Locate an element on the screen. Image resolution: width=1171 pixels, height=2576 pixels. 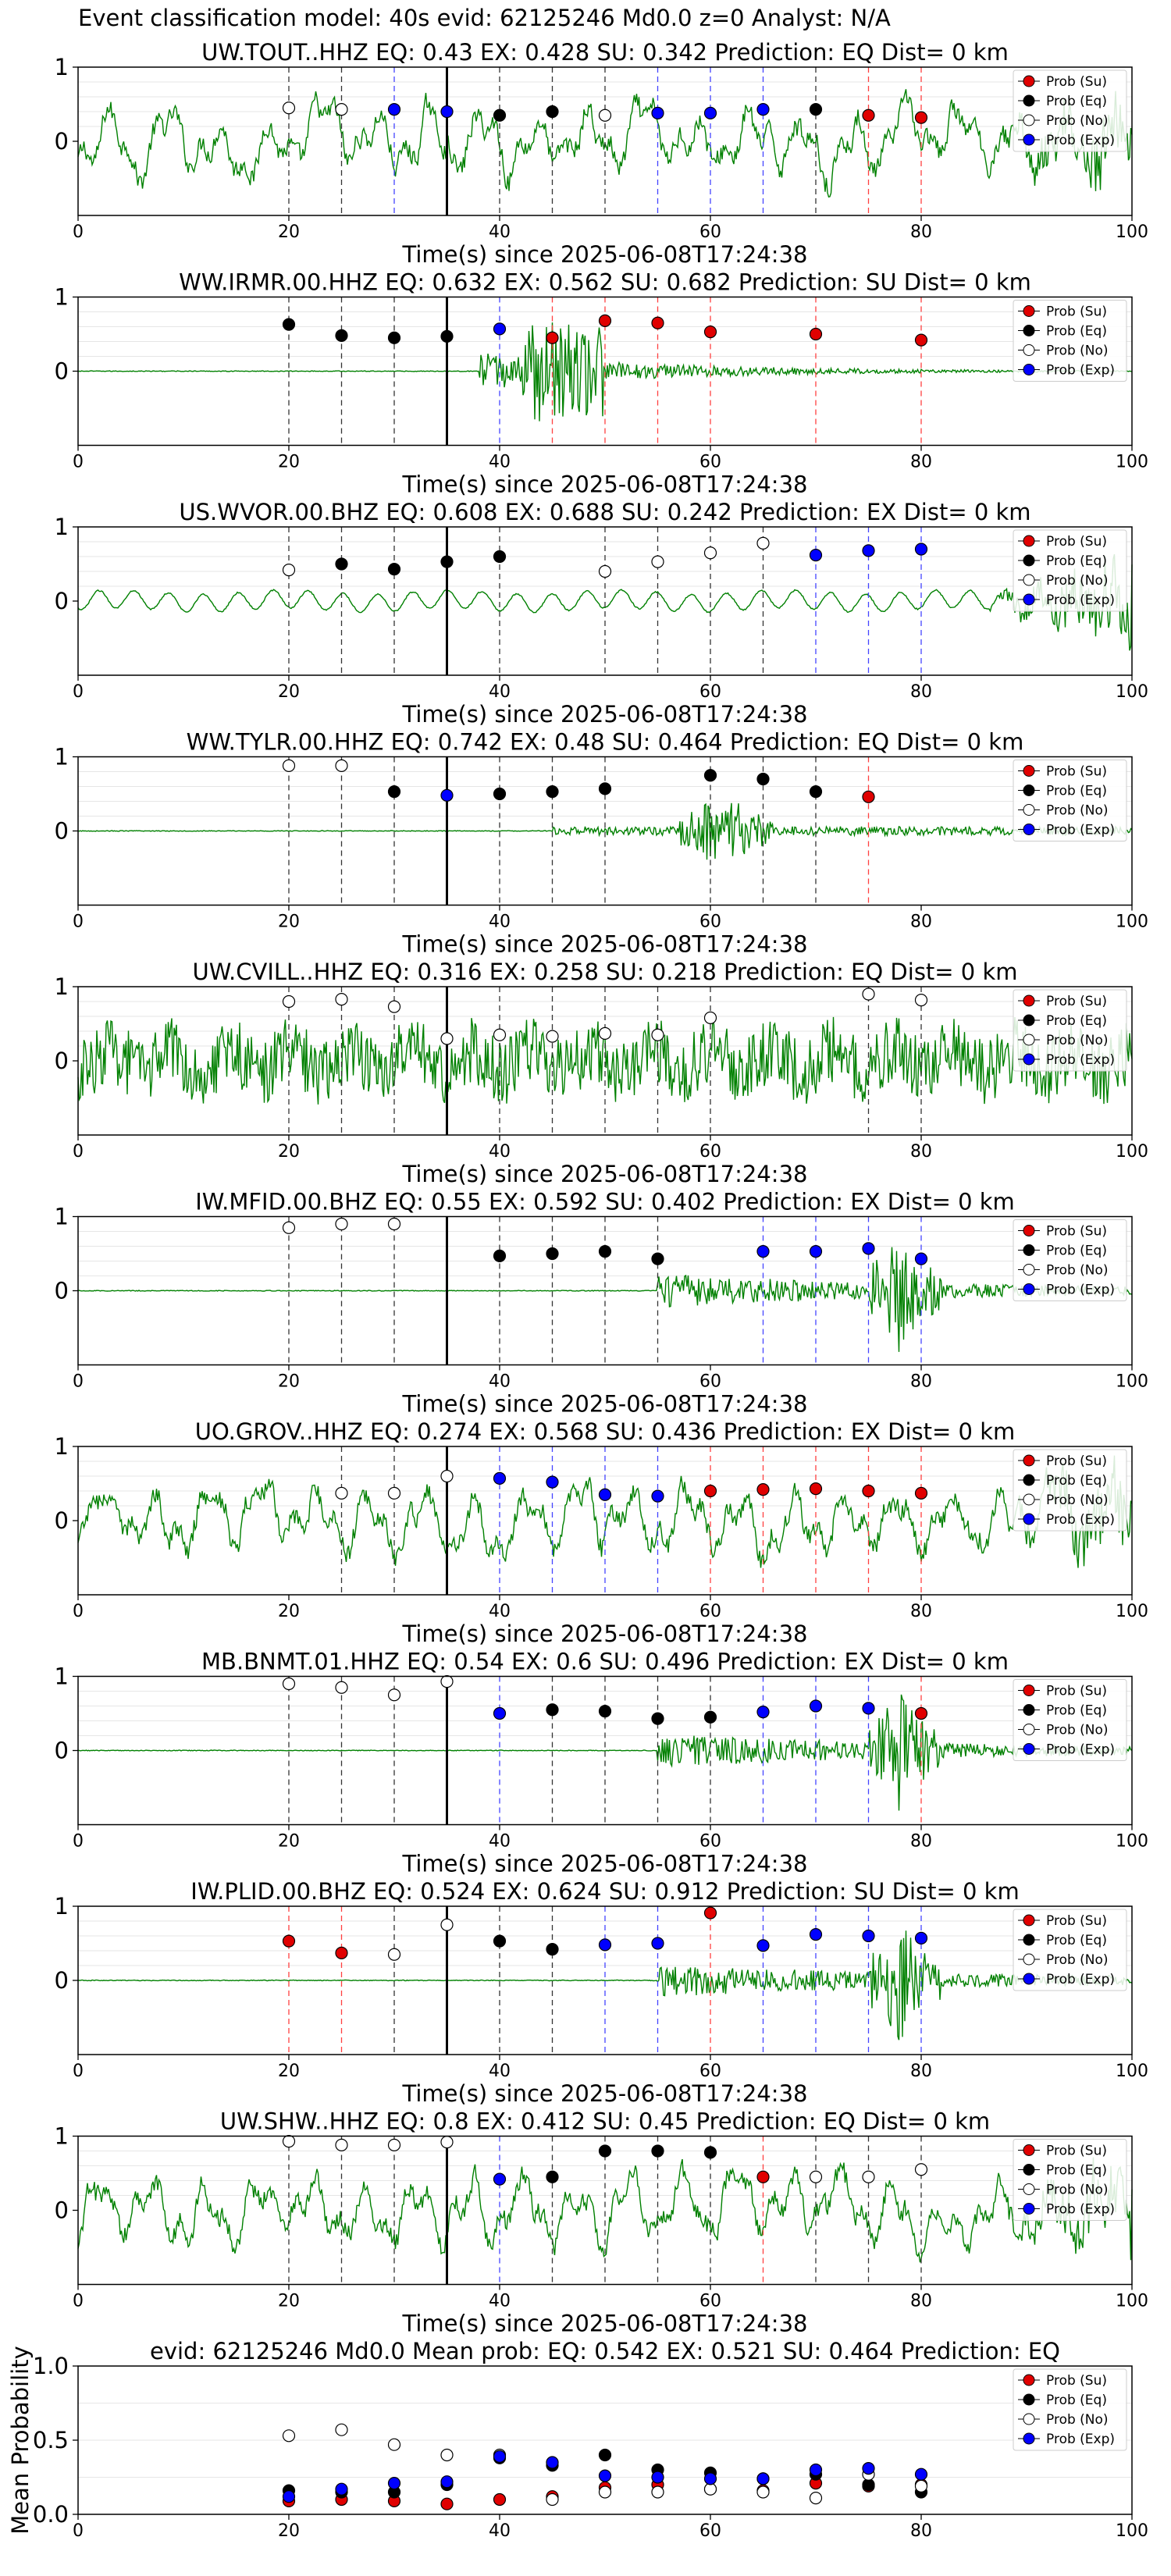
mean-marker-eq is located at coordinates (605, 2455).